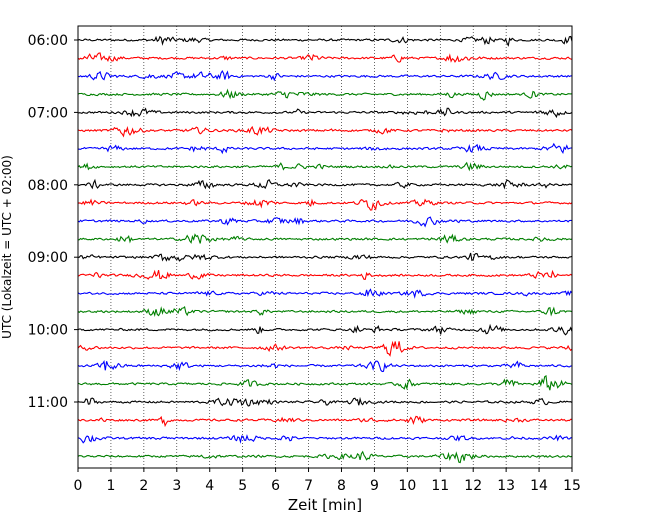 The image size is (650, 520). Describe the element at coordinates (341, 486) in the screenshot. I see `x-tick-label: 8` at that location.